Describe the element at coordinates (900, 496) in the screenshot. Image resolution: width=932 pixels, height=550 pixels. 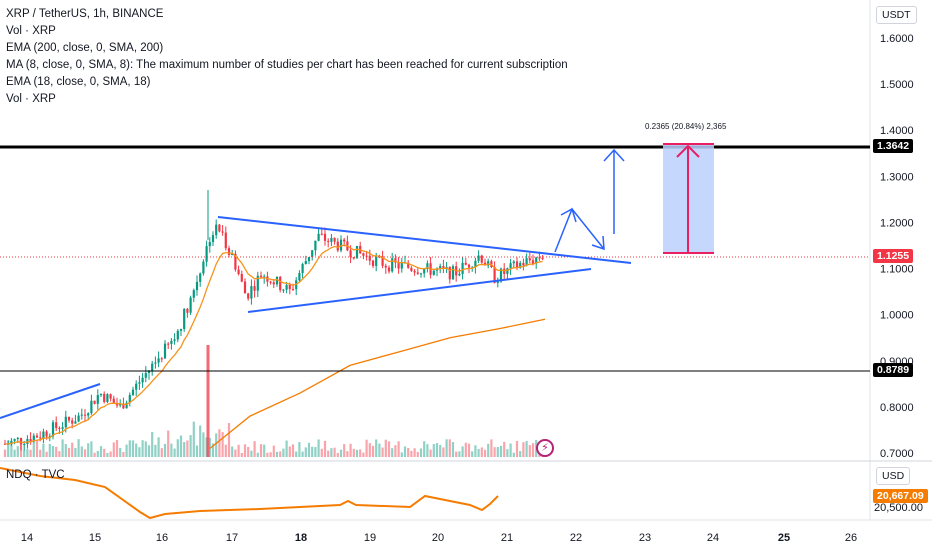
I see `ndq-last-value-label: 20,667.09` at that location.